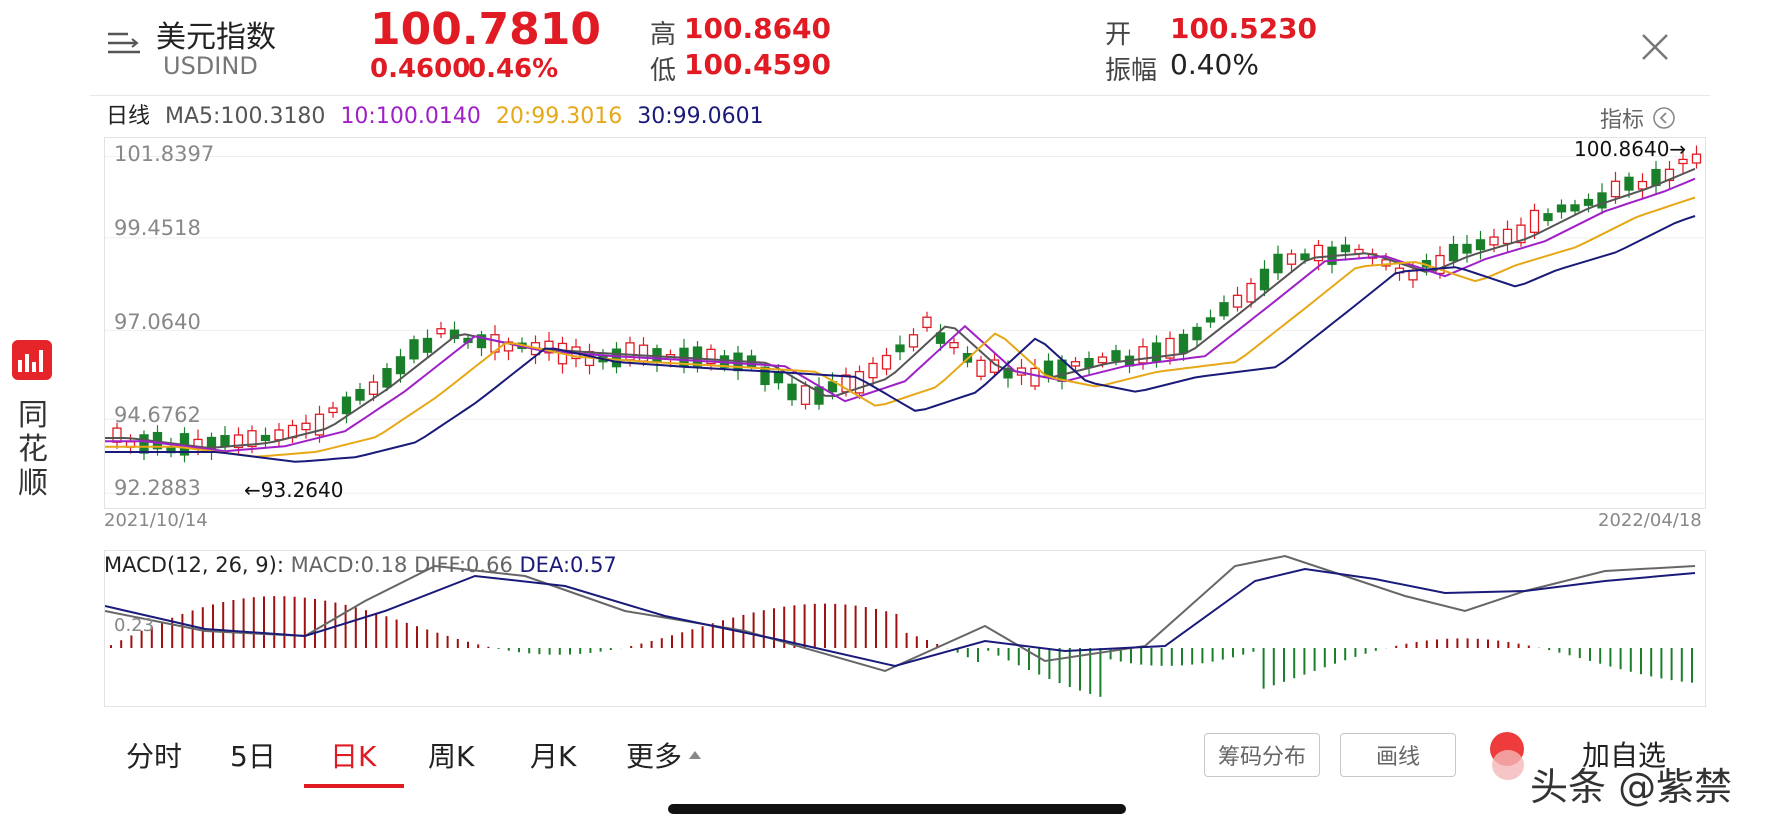  I want to click on low-label: 低, so click(663, 71).